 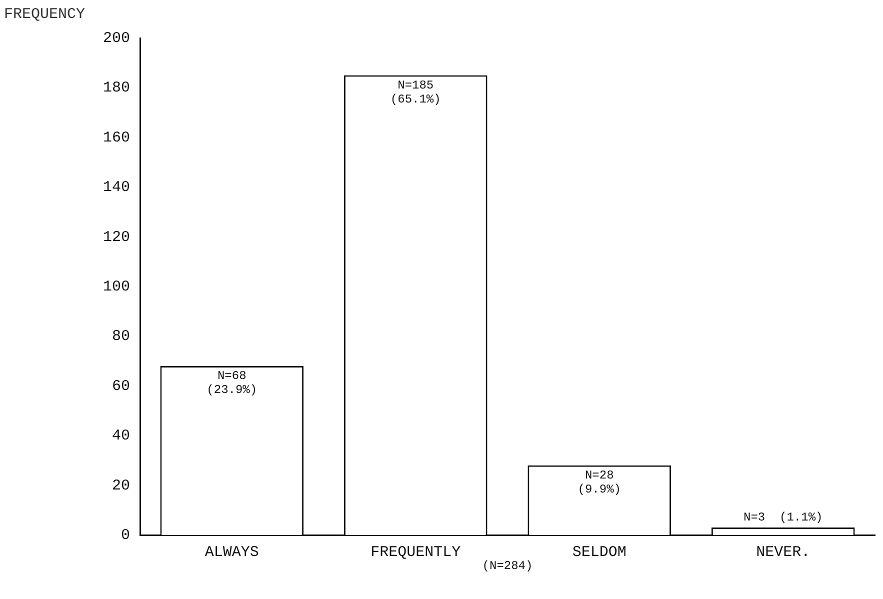 I want to click on y-tick-label: 160, so click(x=116, y=137).